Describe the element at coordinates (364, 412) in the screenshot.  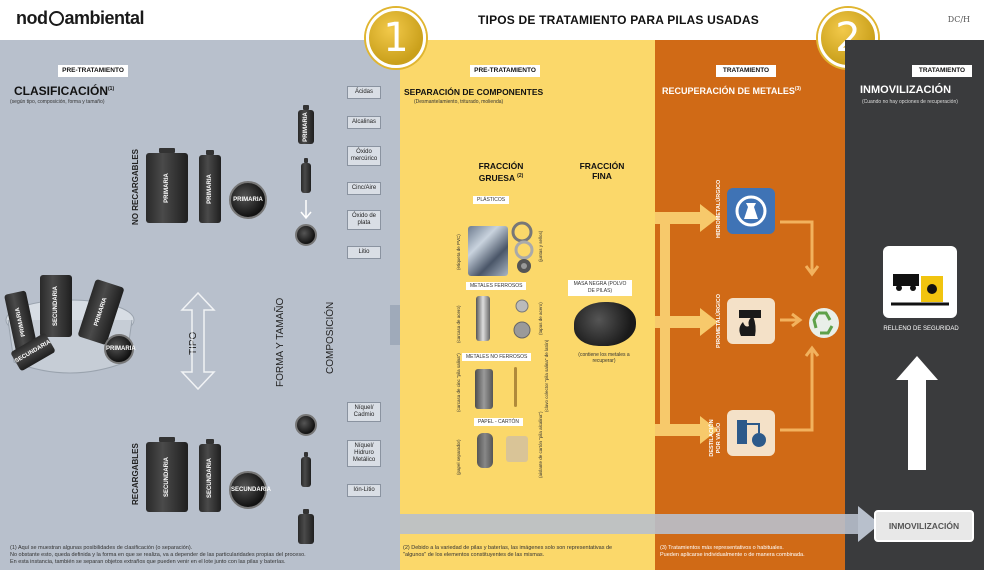
I see `comp-niquel-cadmio: Níquel/ Cadmio` at that location.